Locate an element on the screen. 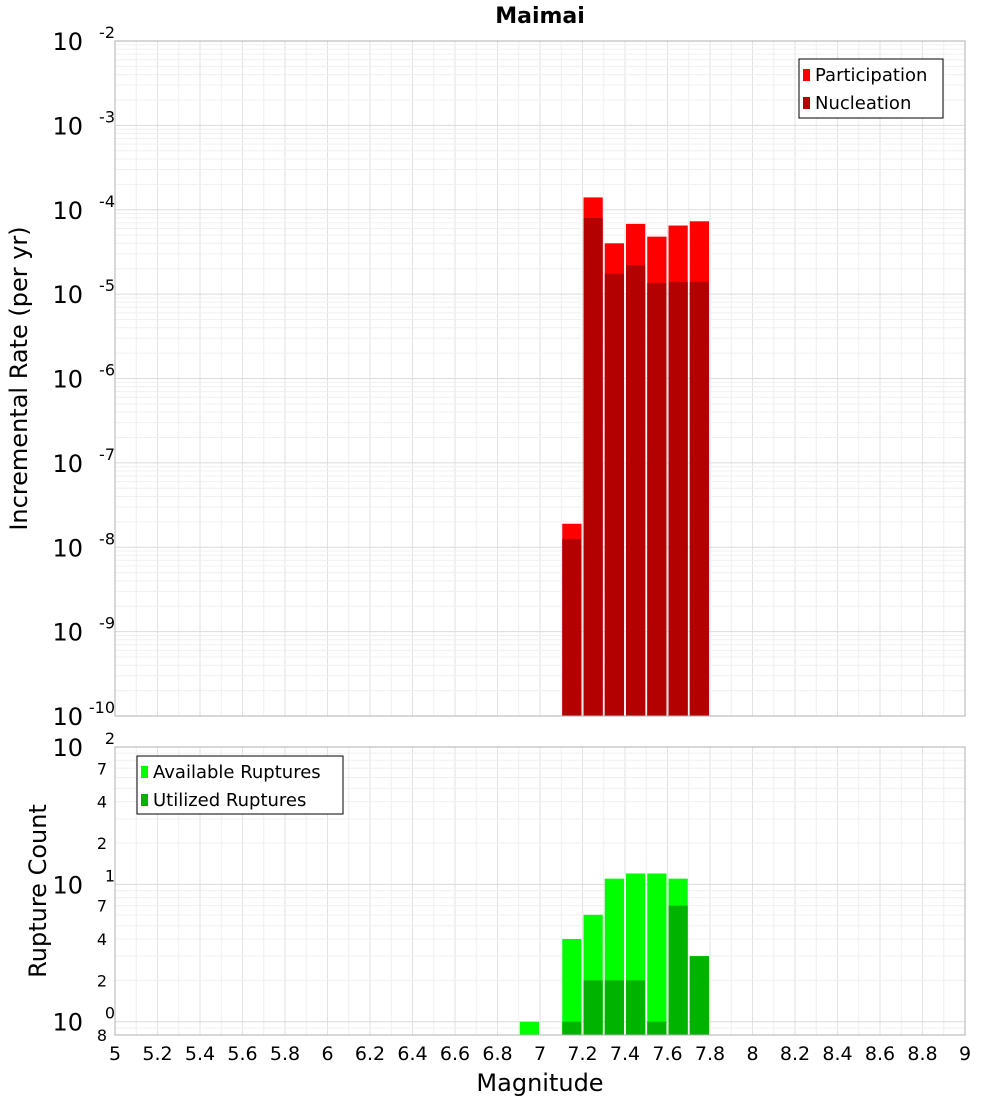  legend-label: Nucleation is located at coordinates (863, 103).